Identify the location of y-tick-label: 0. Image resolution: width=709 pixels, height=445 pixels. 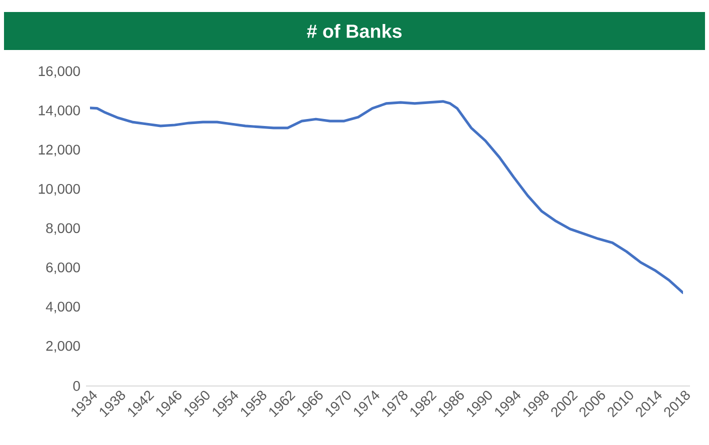
(76, 386).